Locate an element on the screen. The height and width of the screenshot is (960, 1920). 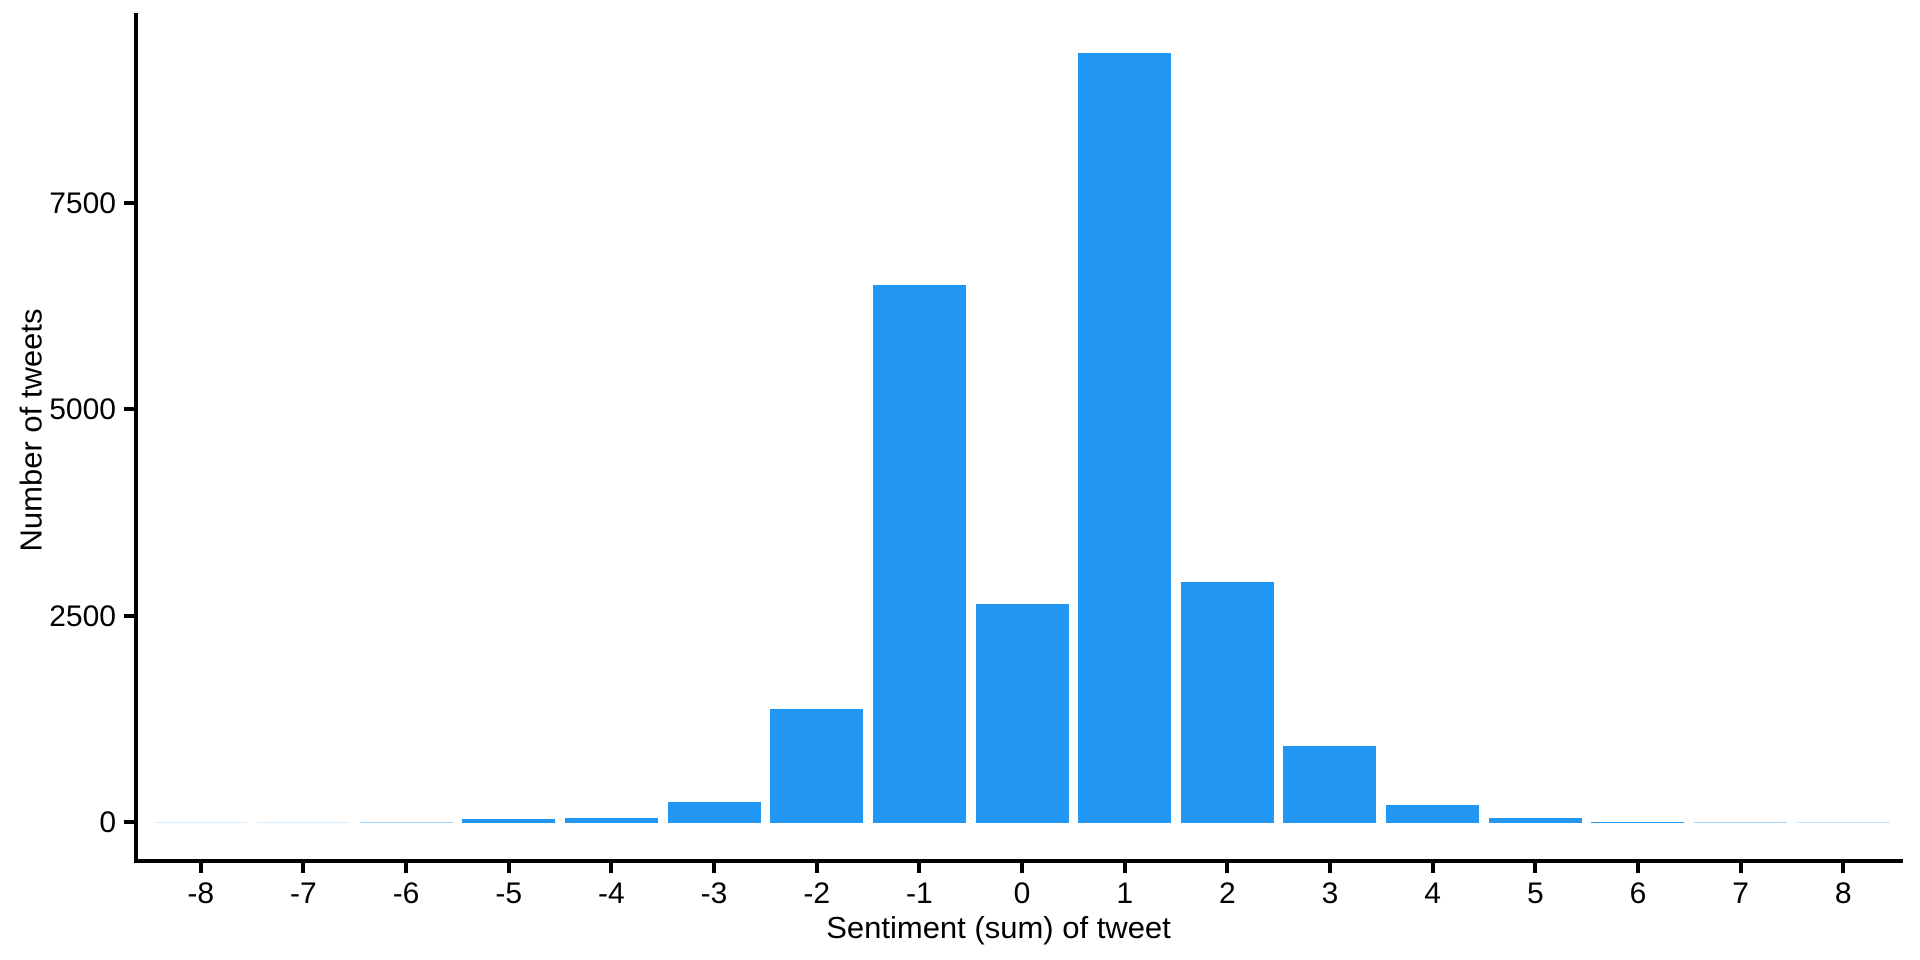
x-axis-title: Sentiment (sum) of tweet is located at coordinates (998, 927).